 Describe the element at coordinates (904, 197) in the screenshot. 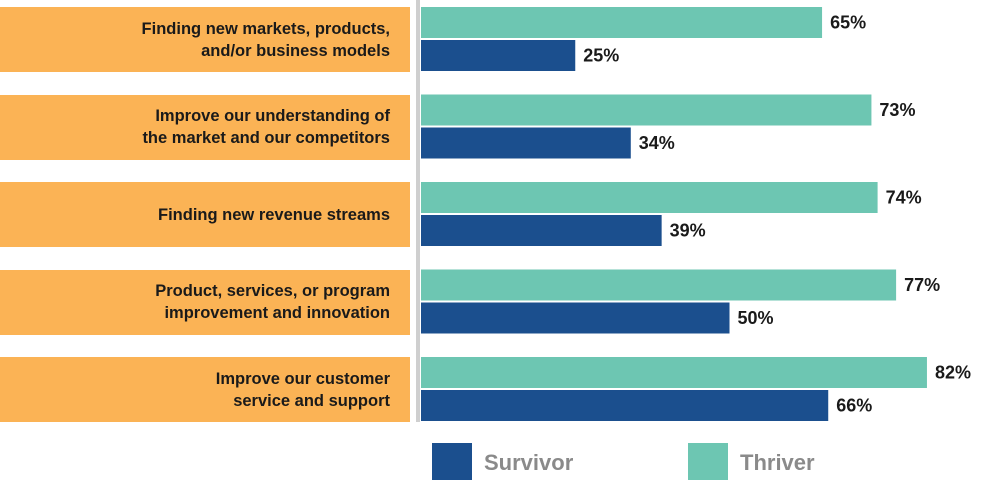

I see `value-label: 74%` at that location.